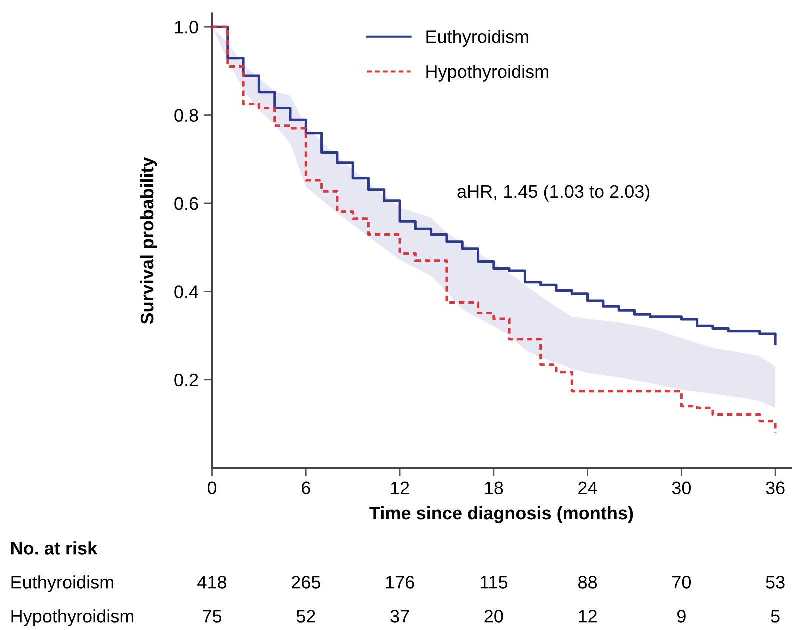 The height and width of the screenshot is (630, 792). I want to click on x-tick-label: 36, so click(775, 488).